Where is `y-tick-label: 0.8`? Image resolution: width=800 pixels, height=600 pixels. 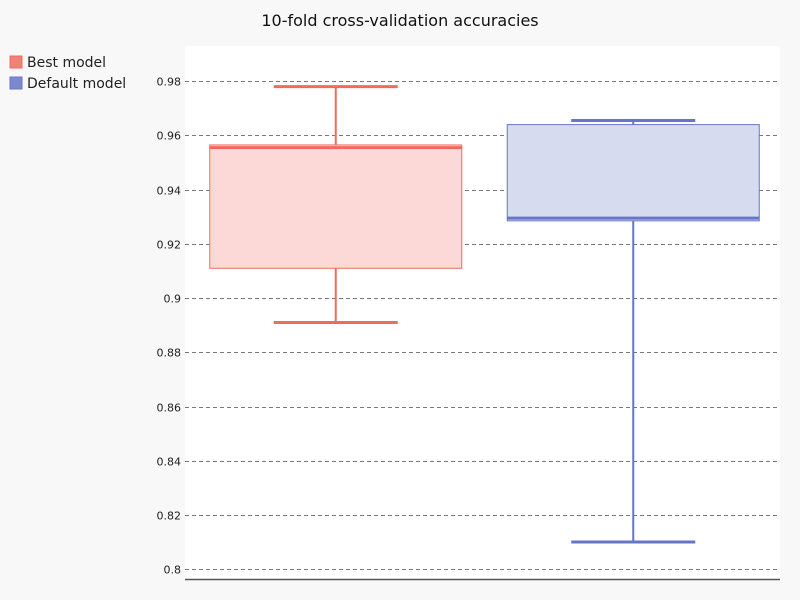 y-tick-label: 0.8 is located at coordinates (173, 570).